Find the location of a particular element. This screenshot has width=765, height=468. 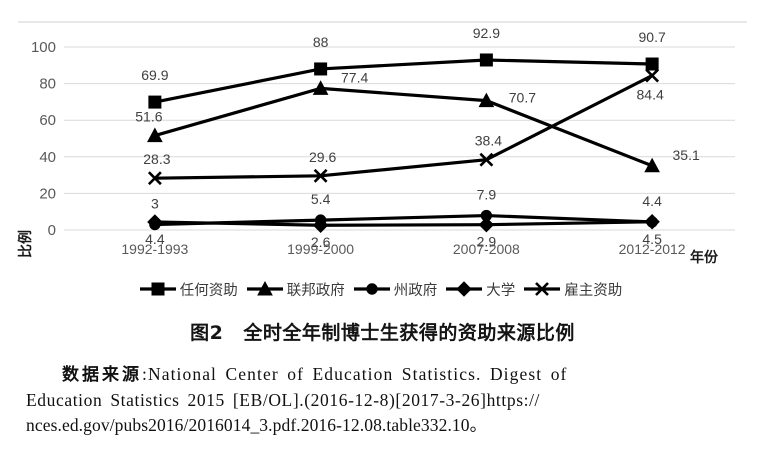

legend-marker-cross-icon is located at coordinates (542, 289).